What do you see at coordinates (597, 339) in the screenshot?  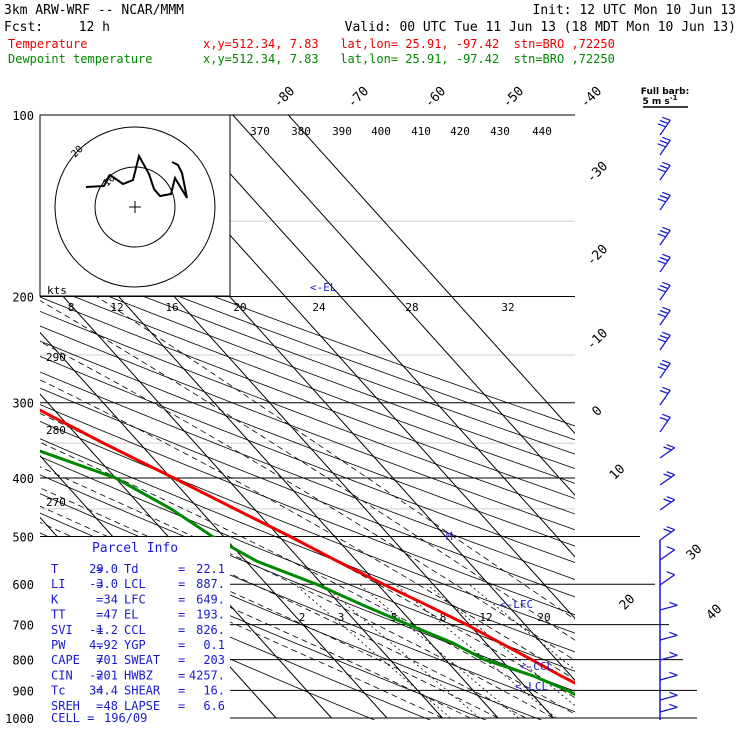 I see `isotherm-side-label: -10` at bounding box center [597, 339].